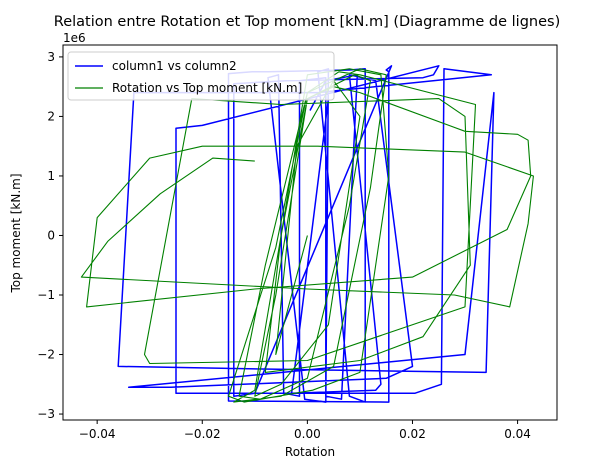 Image resolution: width=607 pixels, height=470 pixels. I want to click on x-axis-title: Rotation, so click(310, 452).